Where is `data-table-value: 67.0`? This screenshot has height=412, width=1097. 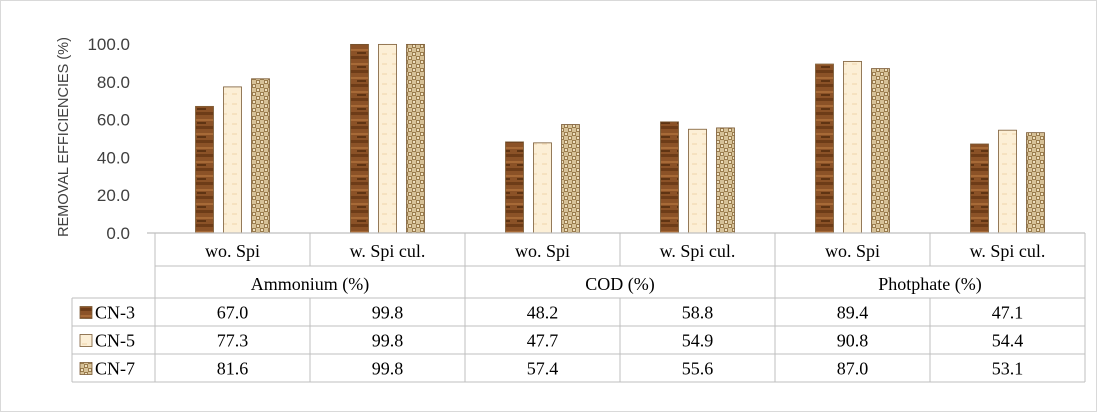 data-table-value: 67.0 is located at coordinates (233, 313).